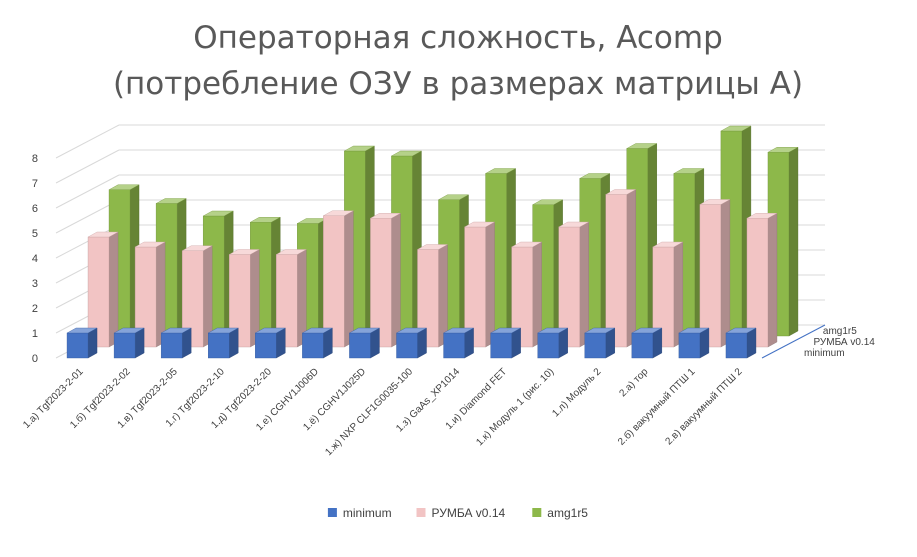  Describe the element at coordinates (35, 234) in the screenshot. I see `y-tick-label: 5` at that location.